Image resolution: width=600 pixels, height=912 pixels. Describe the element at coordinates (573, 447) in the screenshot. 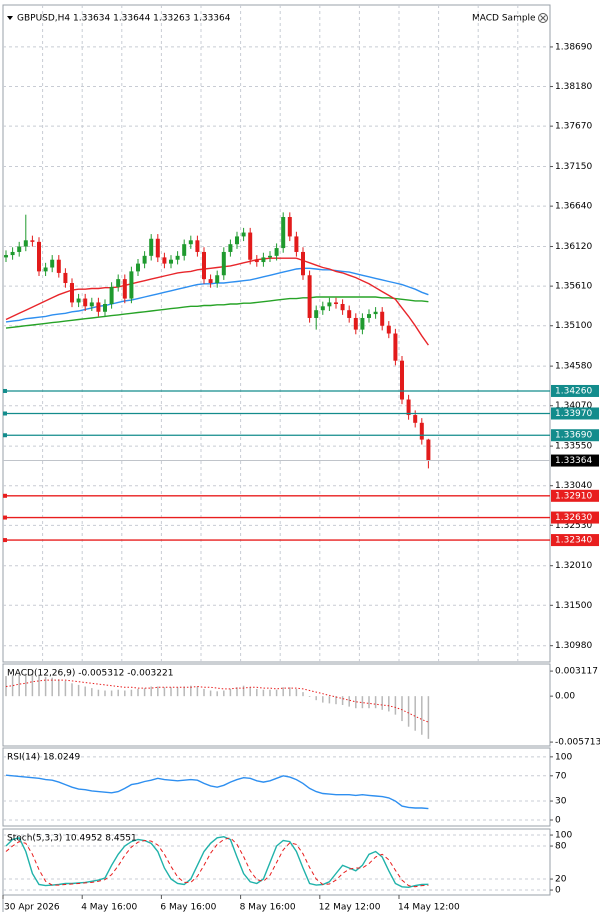

I see `y-tick-label: 1.33550` at that location.